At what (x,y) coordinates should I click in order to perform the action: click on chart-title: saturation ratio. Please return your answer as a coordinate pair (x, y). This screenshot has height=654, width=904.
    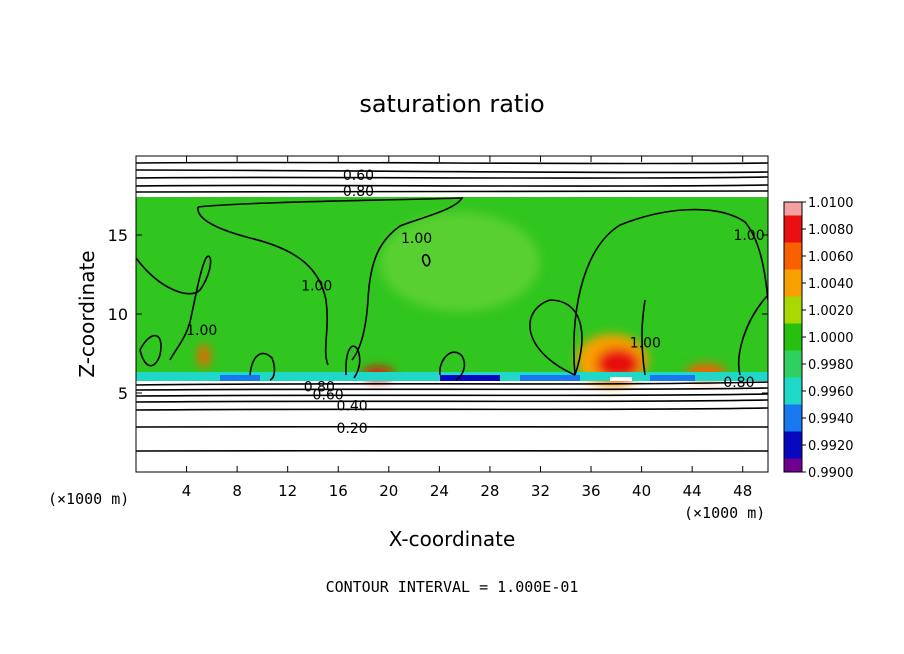
    Looking at the image, I should click on (451, 104).